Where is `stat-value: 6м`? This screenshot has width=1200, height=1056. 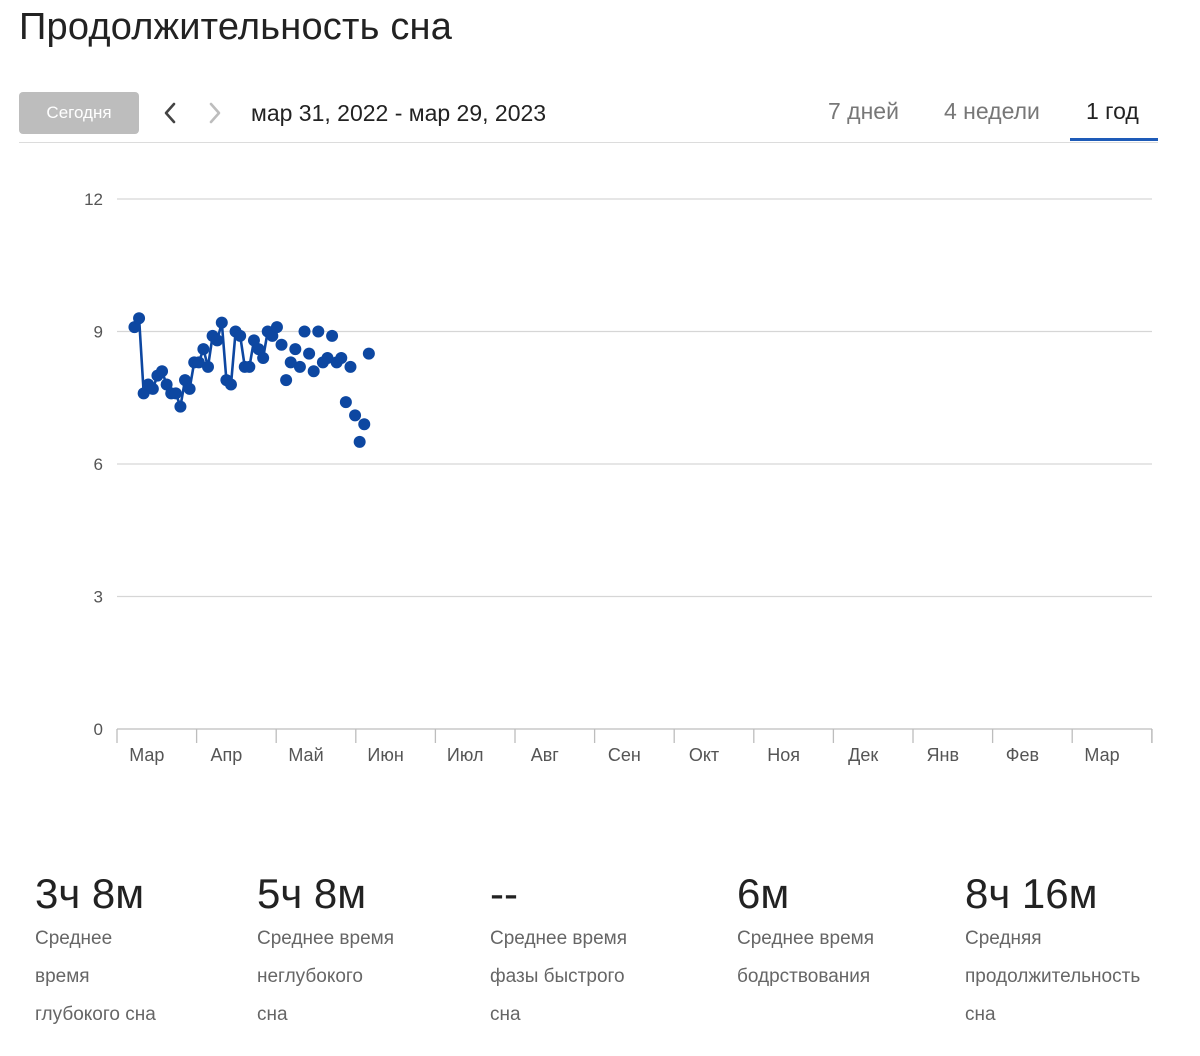
stat-value: 6м is located at coordinates (763, 893).